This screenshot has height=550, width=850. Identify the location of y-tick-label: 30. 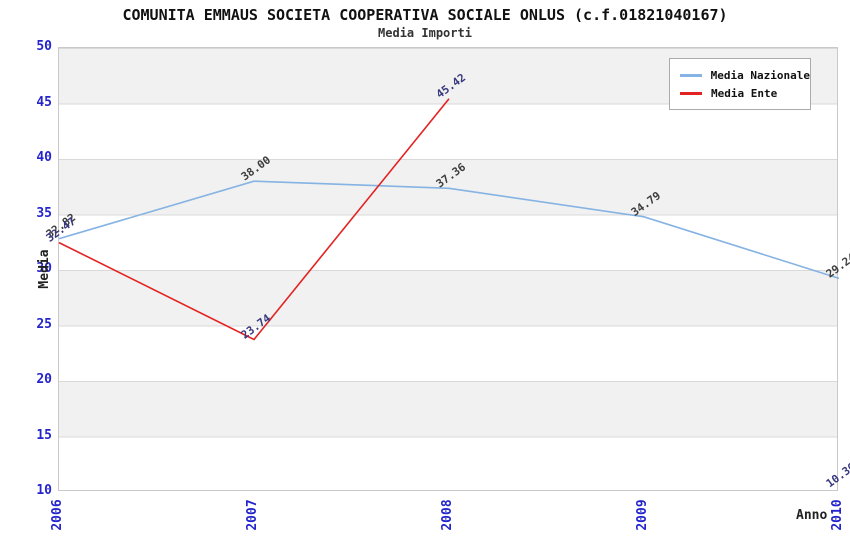
(44, 268).